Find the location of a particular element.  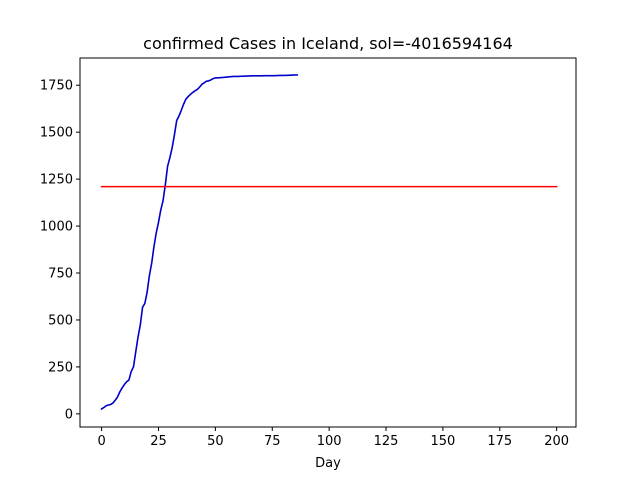

y-tick-label: 1250 is located at coordinates (56, 180).